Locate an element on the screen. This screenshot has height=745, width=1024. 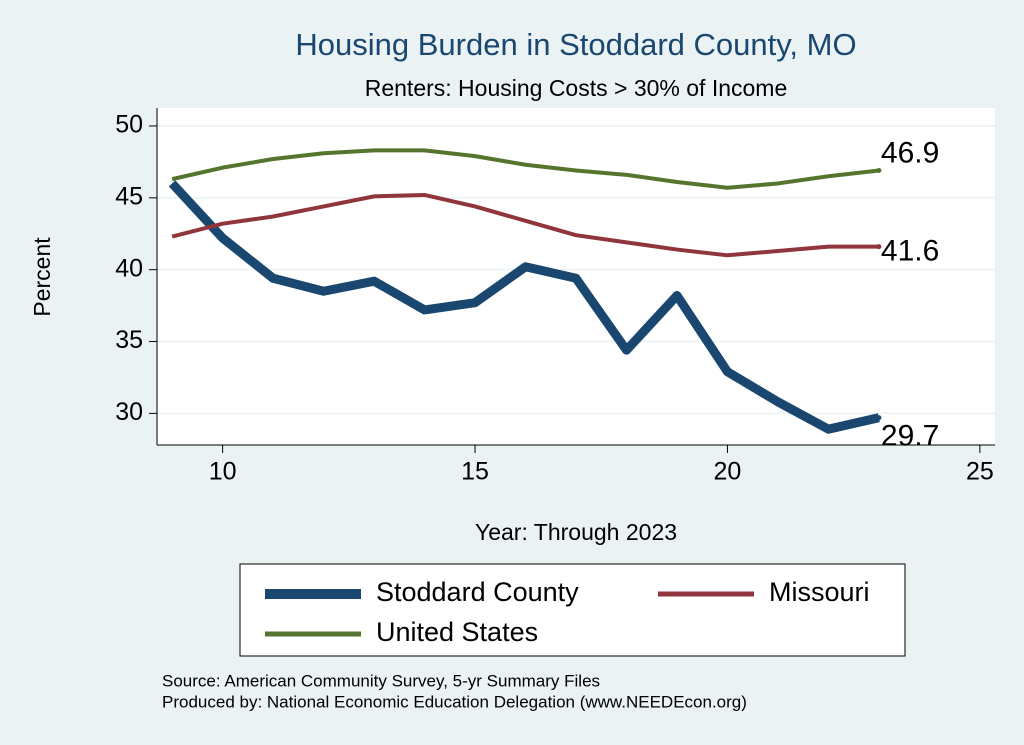
x-tick-label: 20 is located at coordinates (728, 472).